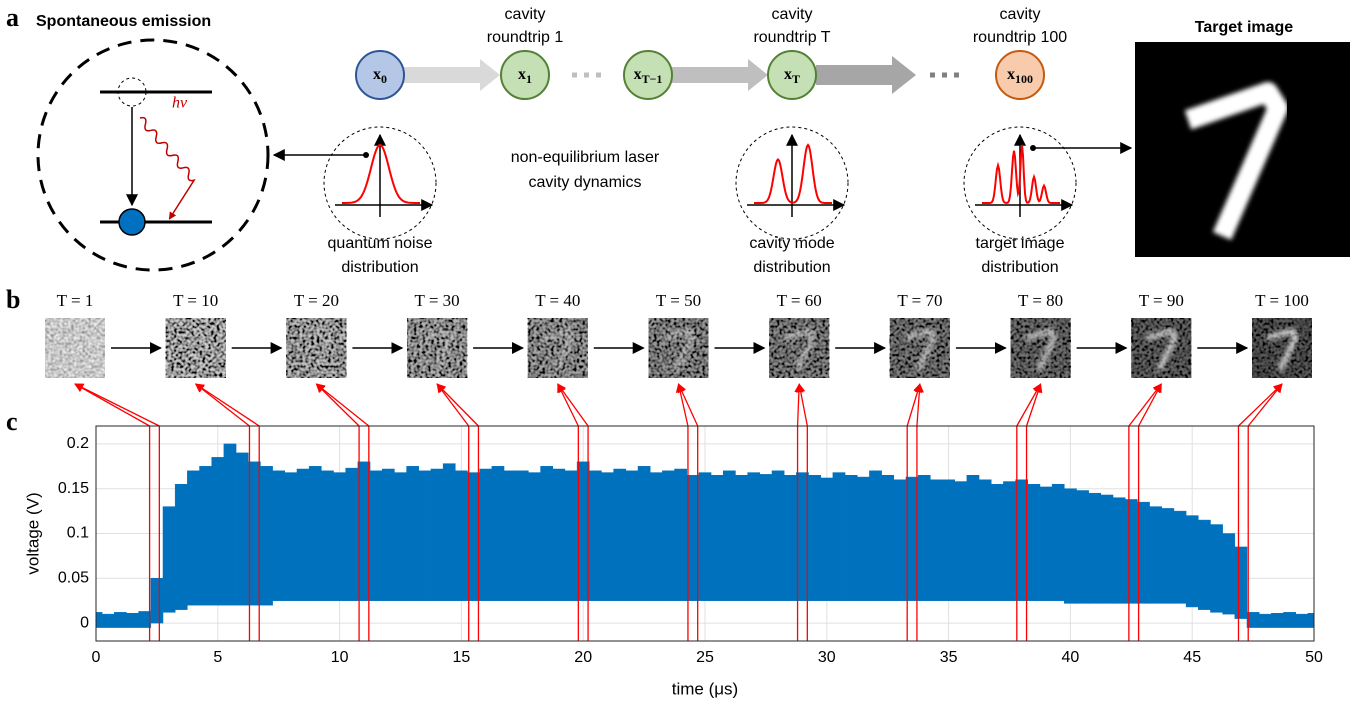  I want to click on distribution-label: distribution, so click(1019, 267).